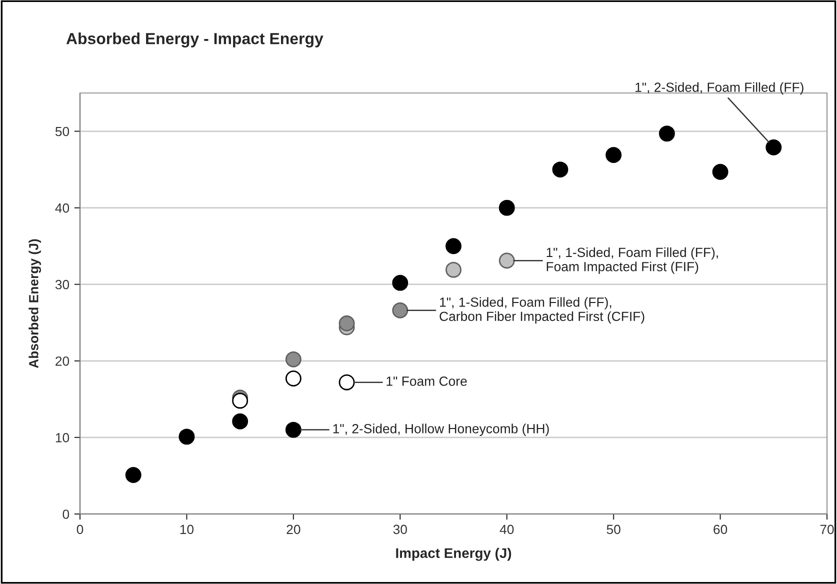 This screenshot has width=837, height=584. I want to click on y-axis-title: Absorbed Energy (J), so click(35, 303).